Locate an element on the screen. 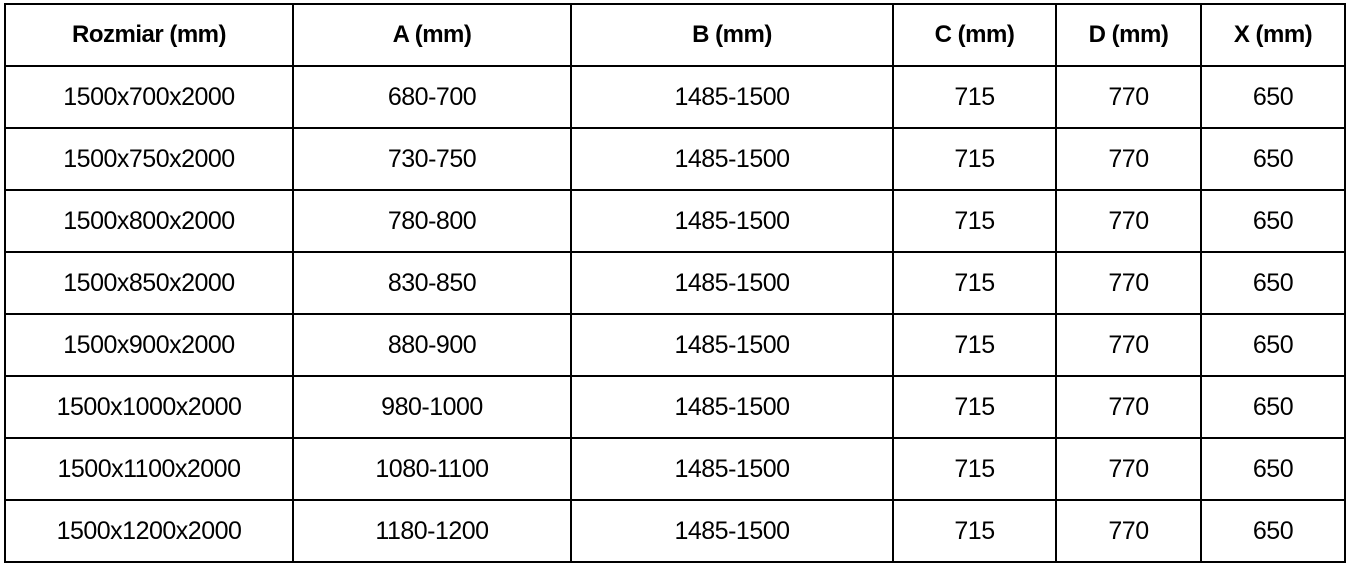 The image size is (1349, 583). table-row: 1500x800x2000 780-800 1485-1500 715 770 650 is located at coordinates (675, 221).